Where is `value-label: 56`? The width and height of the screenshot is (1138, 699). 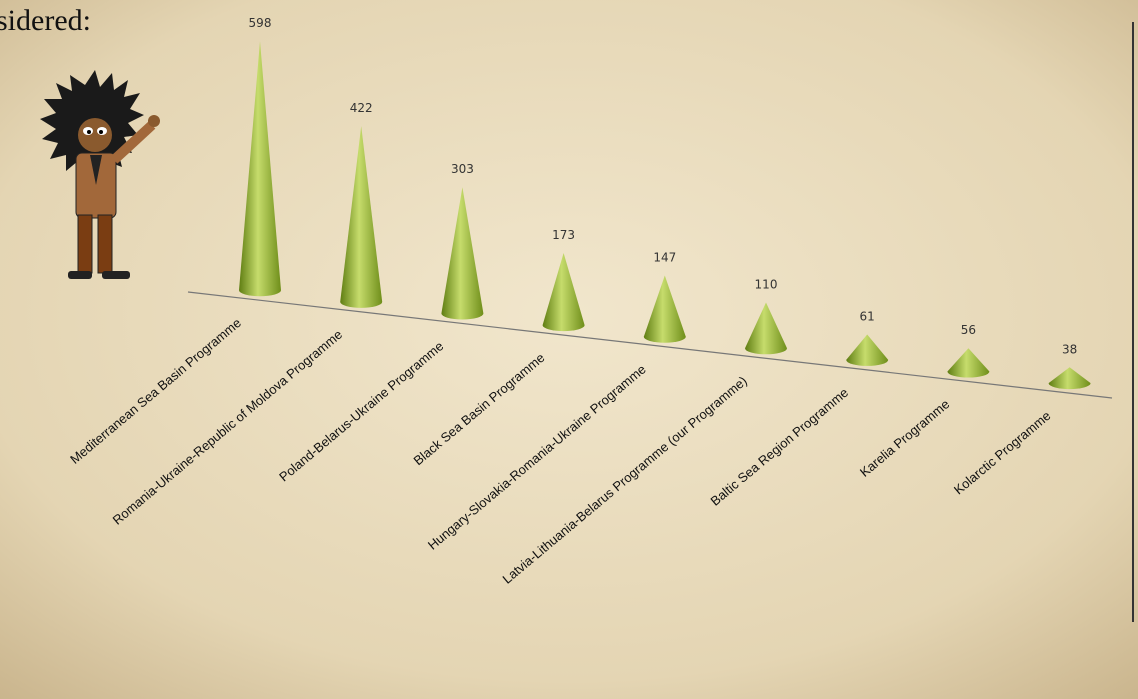
value-label: 56 is located at coordinates (968, 330).